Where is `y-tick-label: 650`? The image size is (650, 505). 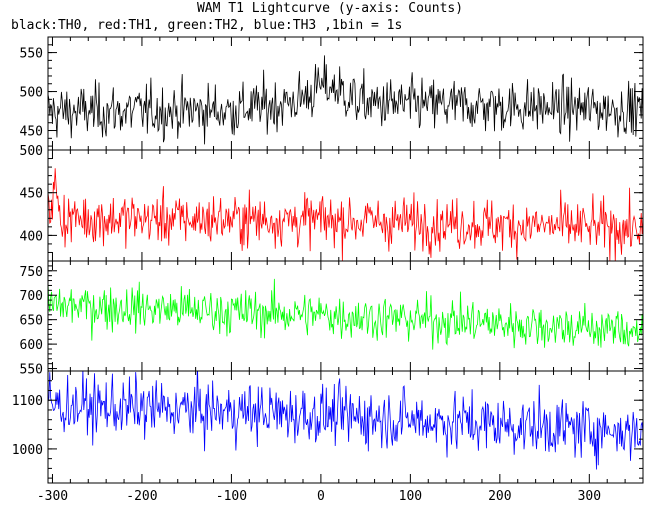
y-tick-label: 650 is located at coordinates (31, 321).